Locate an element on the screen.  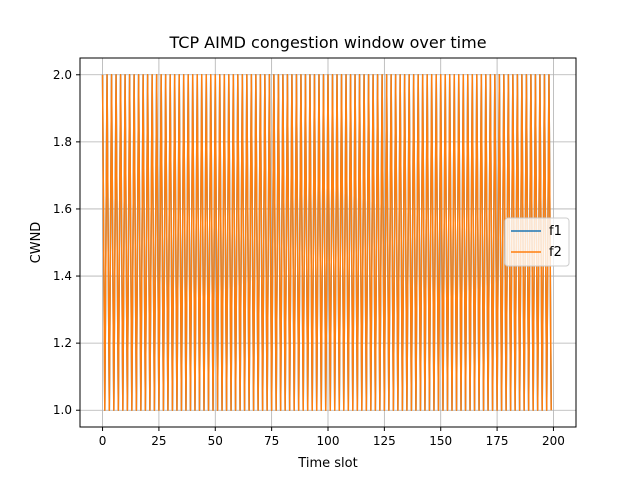
x-tick-label: 50 is located at coordinates (215, 441).